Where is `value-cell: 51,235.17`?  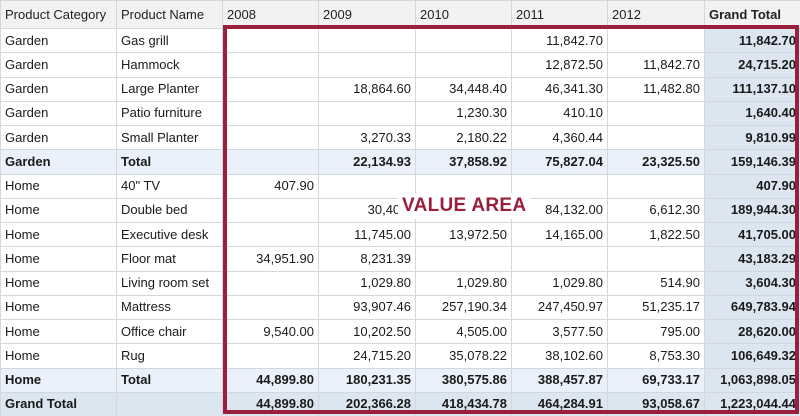 value-cell: 51,235.17 is located at coordinates (656, 307).